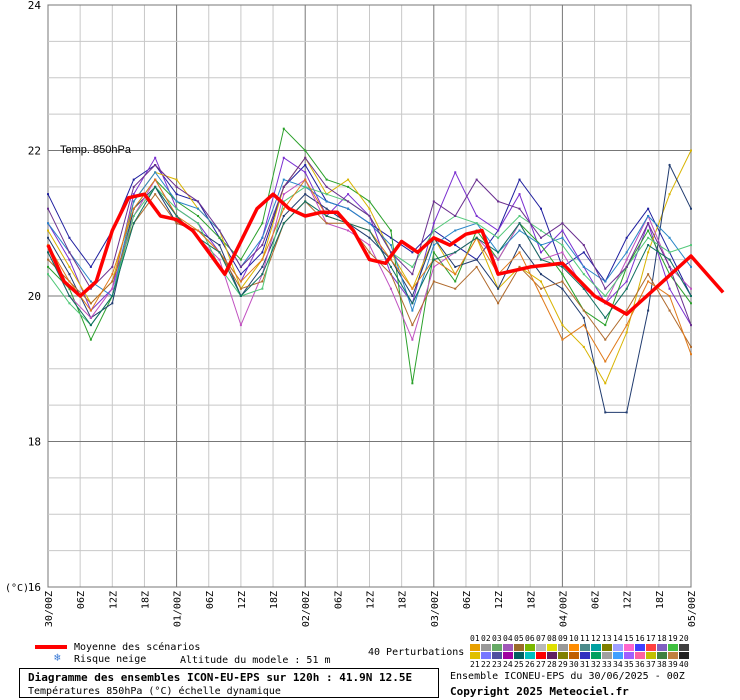  What do you see at coordinates (651, 664) in the screenshot?
I see `perturbation-code: 37` at bounding box center [651, 664].